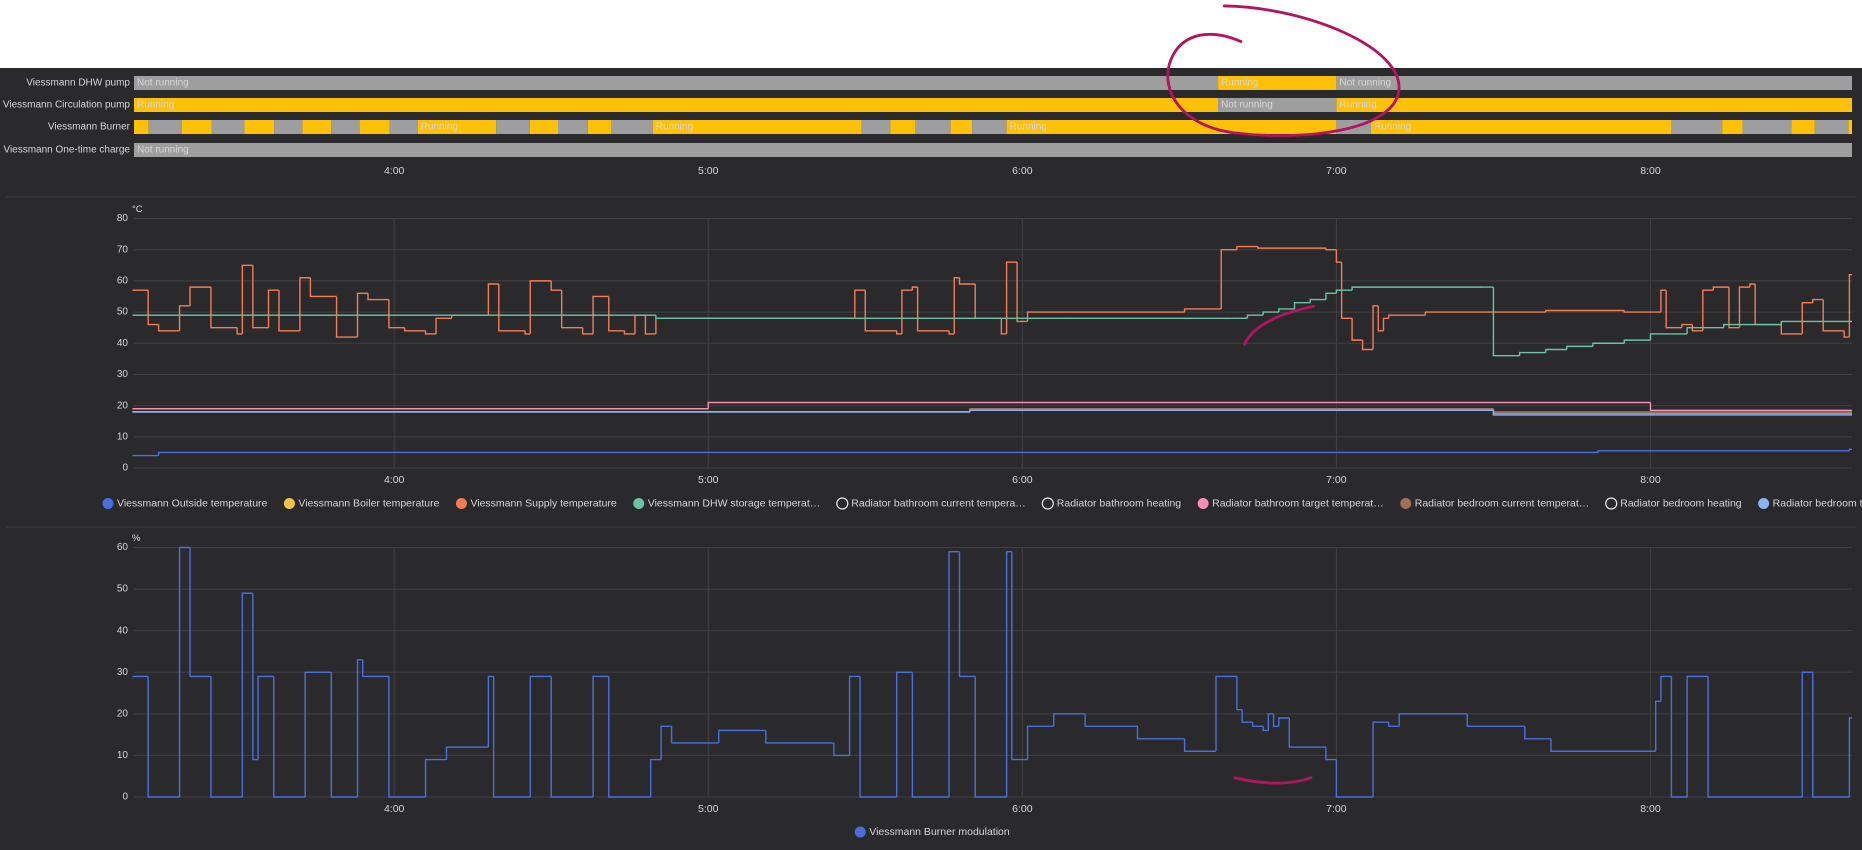 Image resolution: width=1862 pixels, height=850 pixels. What do you see at coordinates (1681, 503) in the screenshot?
I see `legend-label: Radiator bedroom heating` at bounding box center [1681, 503].